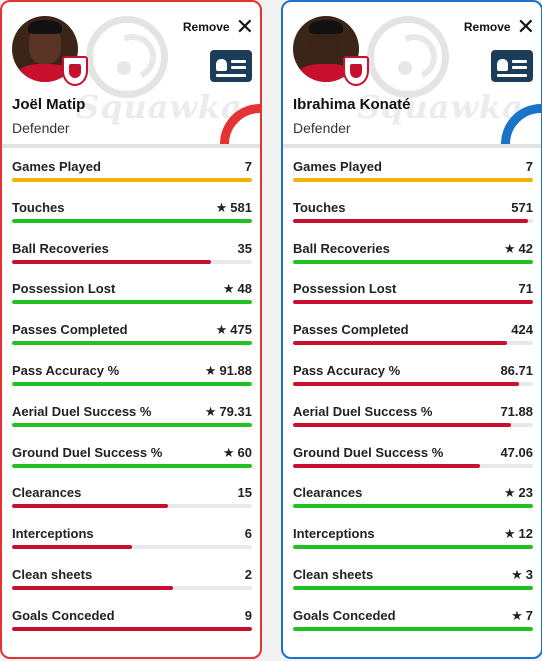 The width and height of the screenshot is (542, 661). What do you see at coordinates (522, 207) in the screenshot?
I see `stat-number: 571` at bounding box center [522, 207].